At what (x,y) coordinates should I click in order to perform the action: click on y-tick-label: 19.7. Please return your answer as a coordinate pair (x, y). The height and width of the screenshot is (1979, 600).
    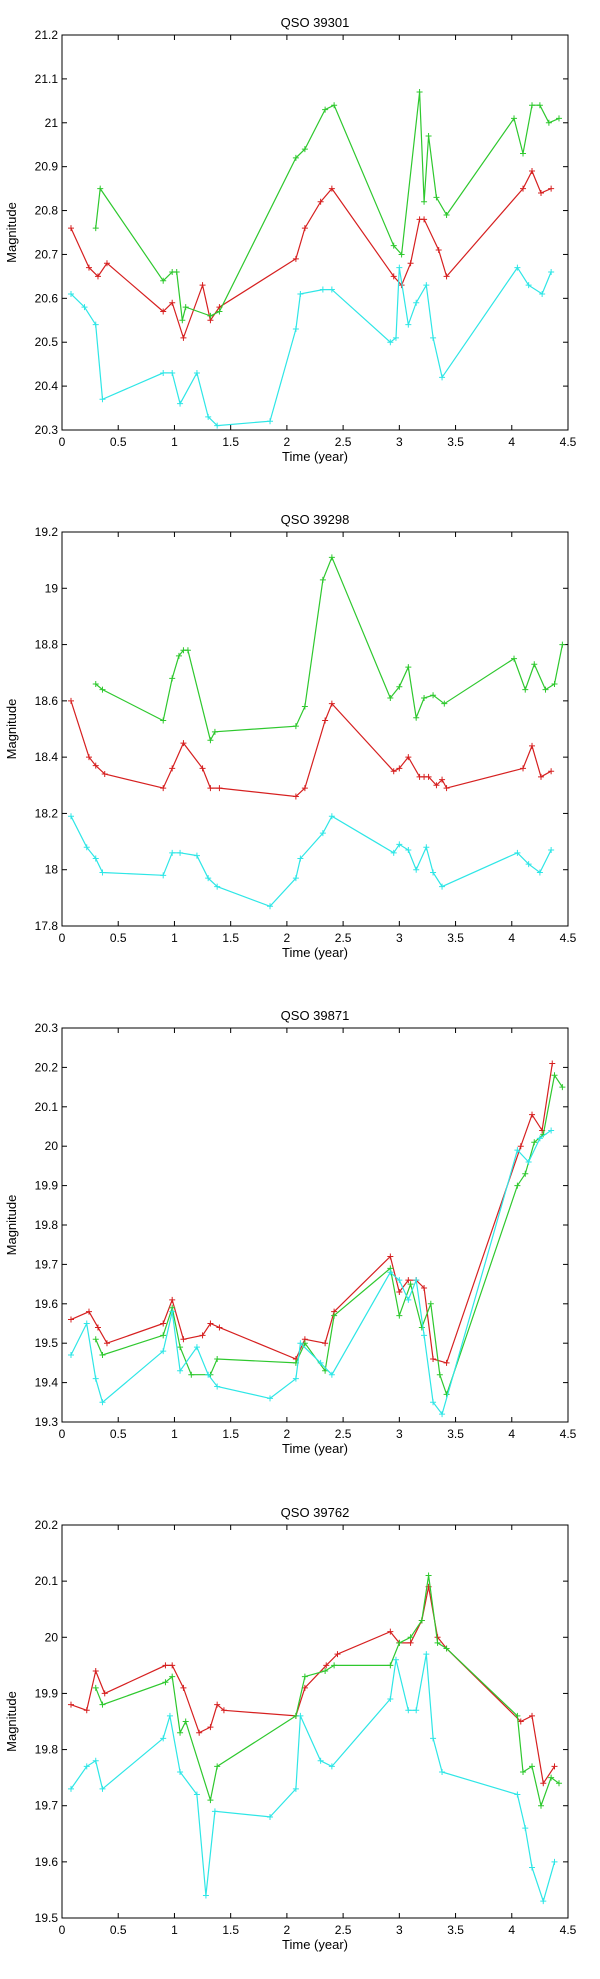
    Looking at the image, I should click on (47, 1806).